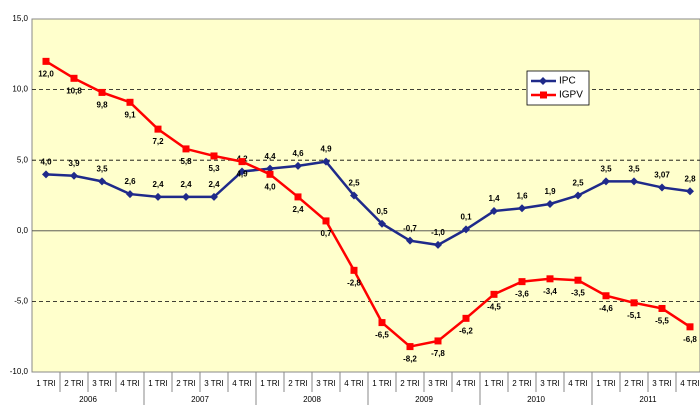 The width and height of the screenshot is (700, 405). I want to click on data-label: -6,8, so click(690, 339).